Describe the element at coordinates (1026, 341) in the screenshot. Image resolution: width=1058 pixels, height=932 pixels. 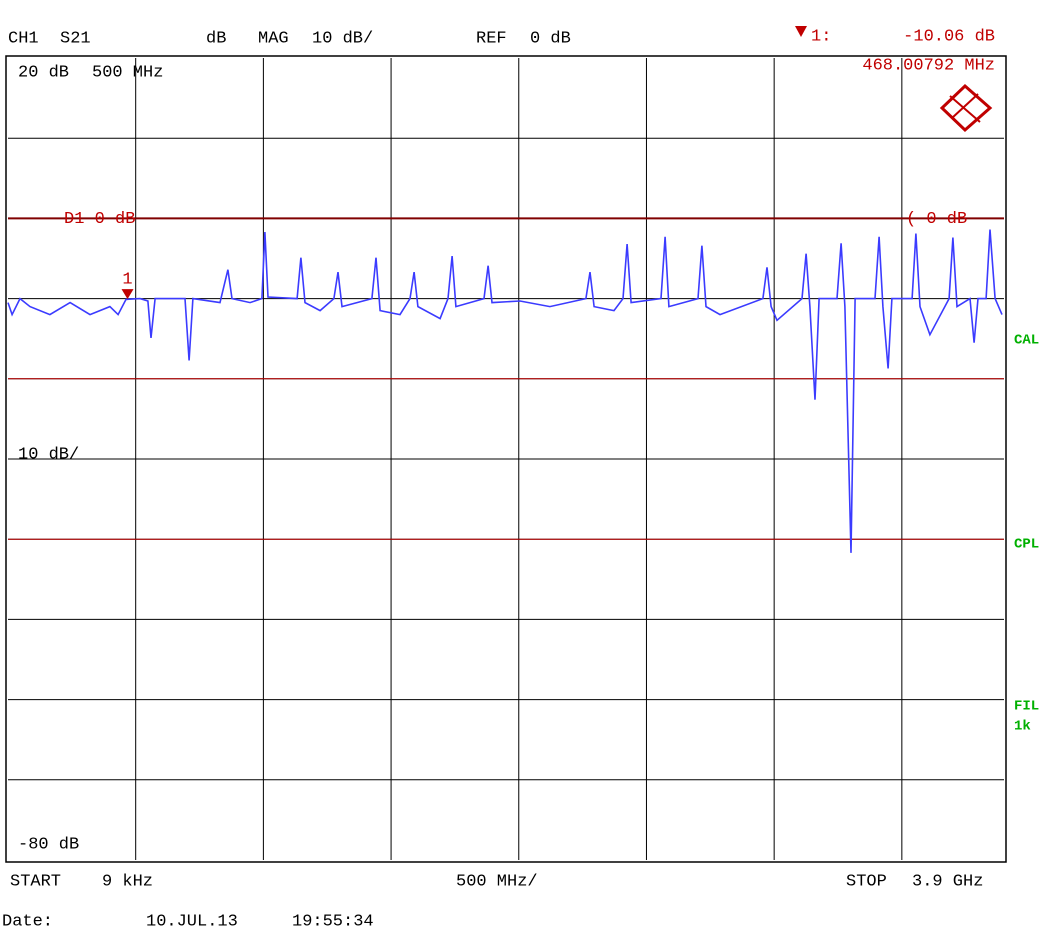
I see `side-label: CAL` at that location.